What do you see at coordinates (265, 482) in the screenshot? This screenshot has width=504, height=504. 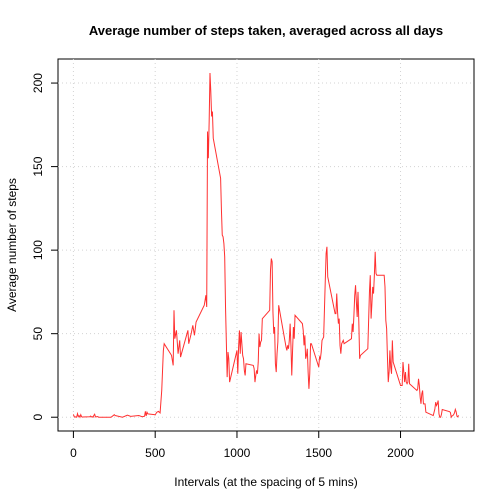 I see `x-axis-label: Intervals (at the spacing of 5 mins)` at bounding box center [265, 482].